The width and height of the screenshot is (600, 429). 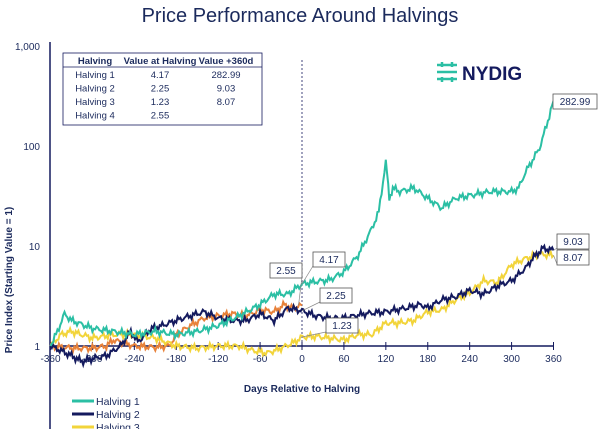 I want to click on x-tick-label: 60, so click(x=344, y=359).